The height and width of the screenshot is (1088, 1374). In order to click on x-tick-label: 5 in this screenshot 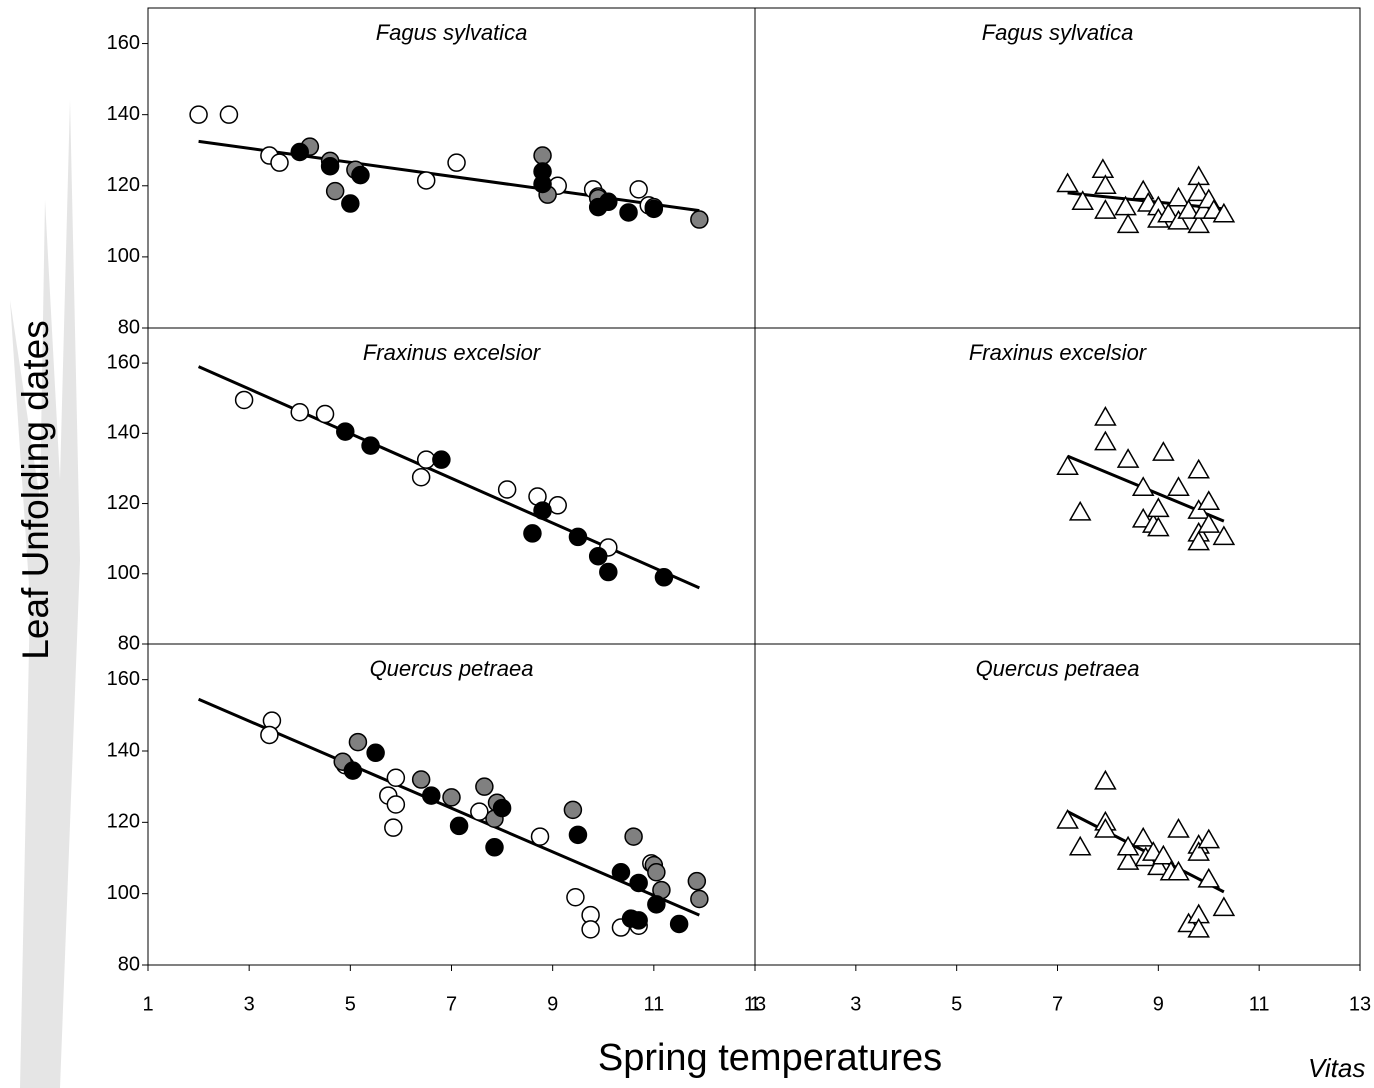, I will do `click(350, 1004)`.